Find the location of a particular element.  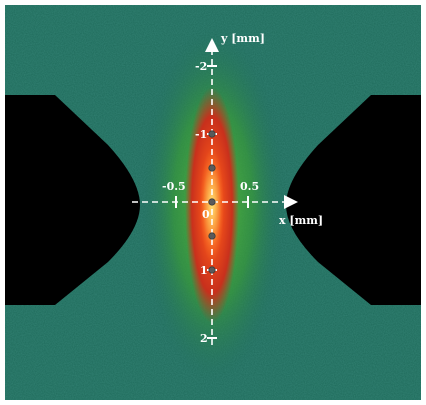

origin-label: 0 is located at coordinates (206, 214).